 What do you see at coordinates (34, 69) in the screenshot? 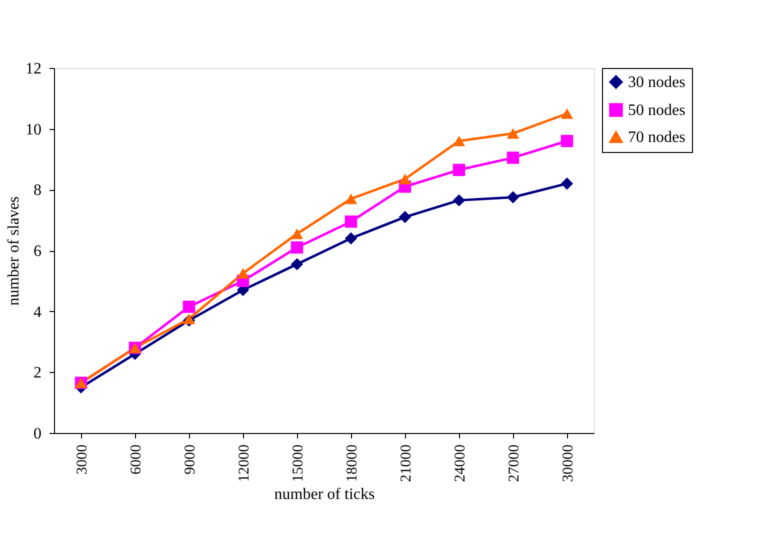
I see `y-tick-label: 12` at bounding box center [34, 69].